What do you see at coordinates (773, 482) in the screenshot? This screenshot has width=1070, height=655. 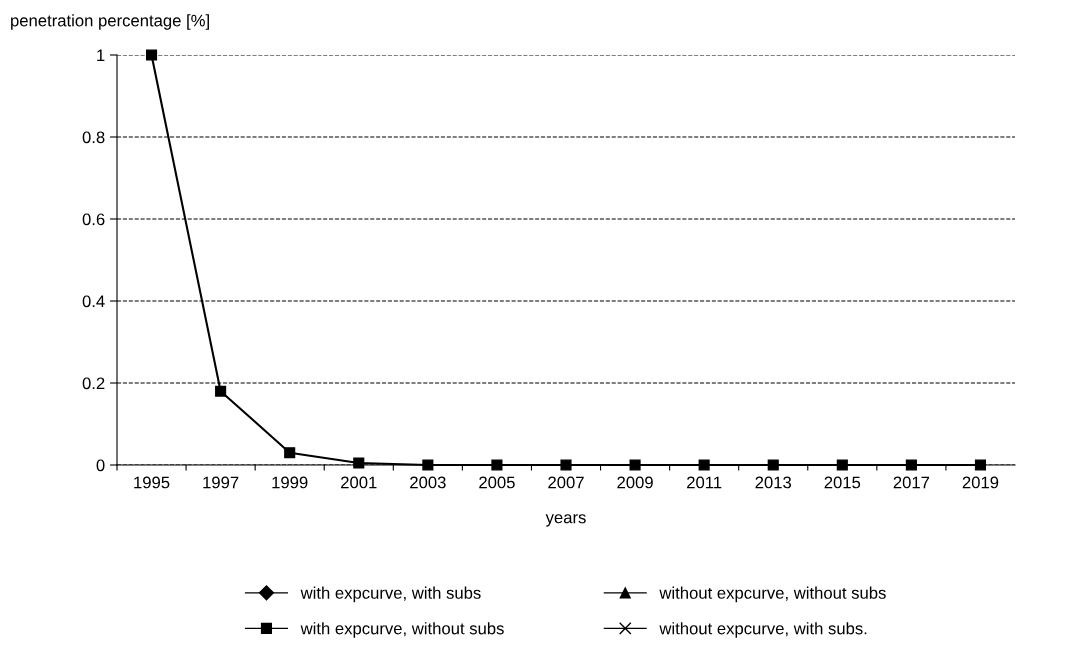 I see `x-tick-label: 2013` at bounding box center [773, 482].